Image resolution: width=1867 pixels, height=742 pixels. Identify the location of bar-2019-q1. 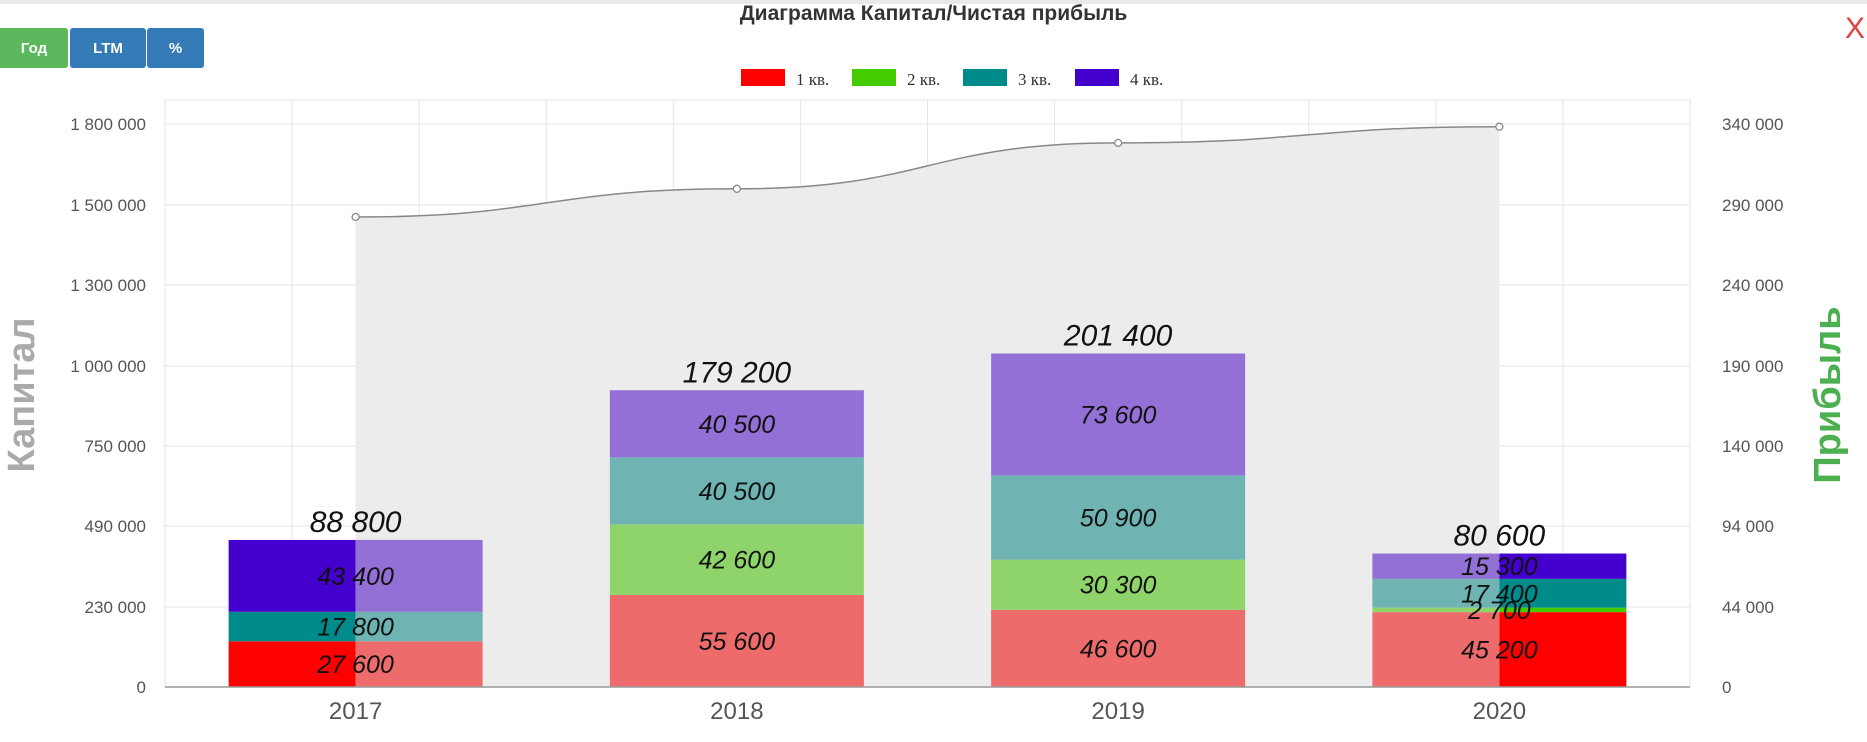
(1118, 648).